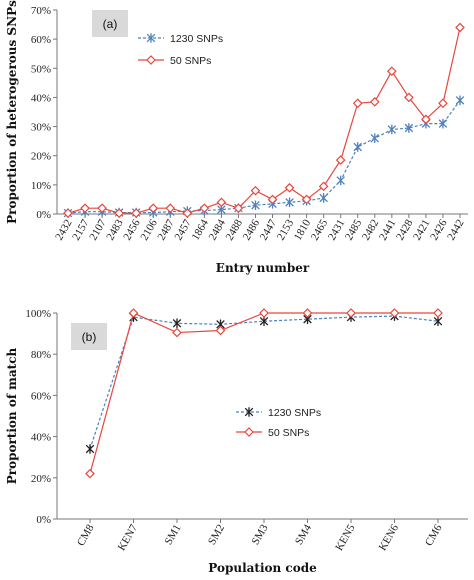  Describe the element at coordinates (336, 230) in the screenshot. I see `x-tick-label: 2431` at that location.